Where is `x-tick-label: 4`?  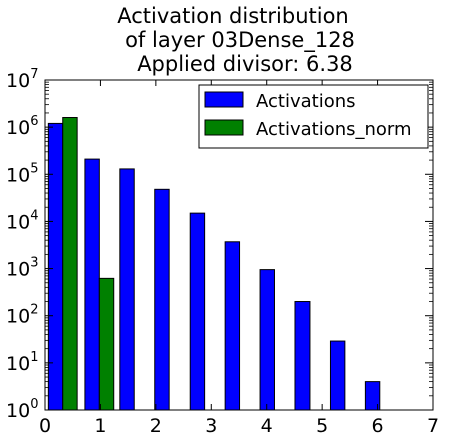
x-tick-label: 4 is located at coordinates (267, 426).